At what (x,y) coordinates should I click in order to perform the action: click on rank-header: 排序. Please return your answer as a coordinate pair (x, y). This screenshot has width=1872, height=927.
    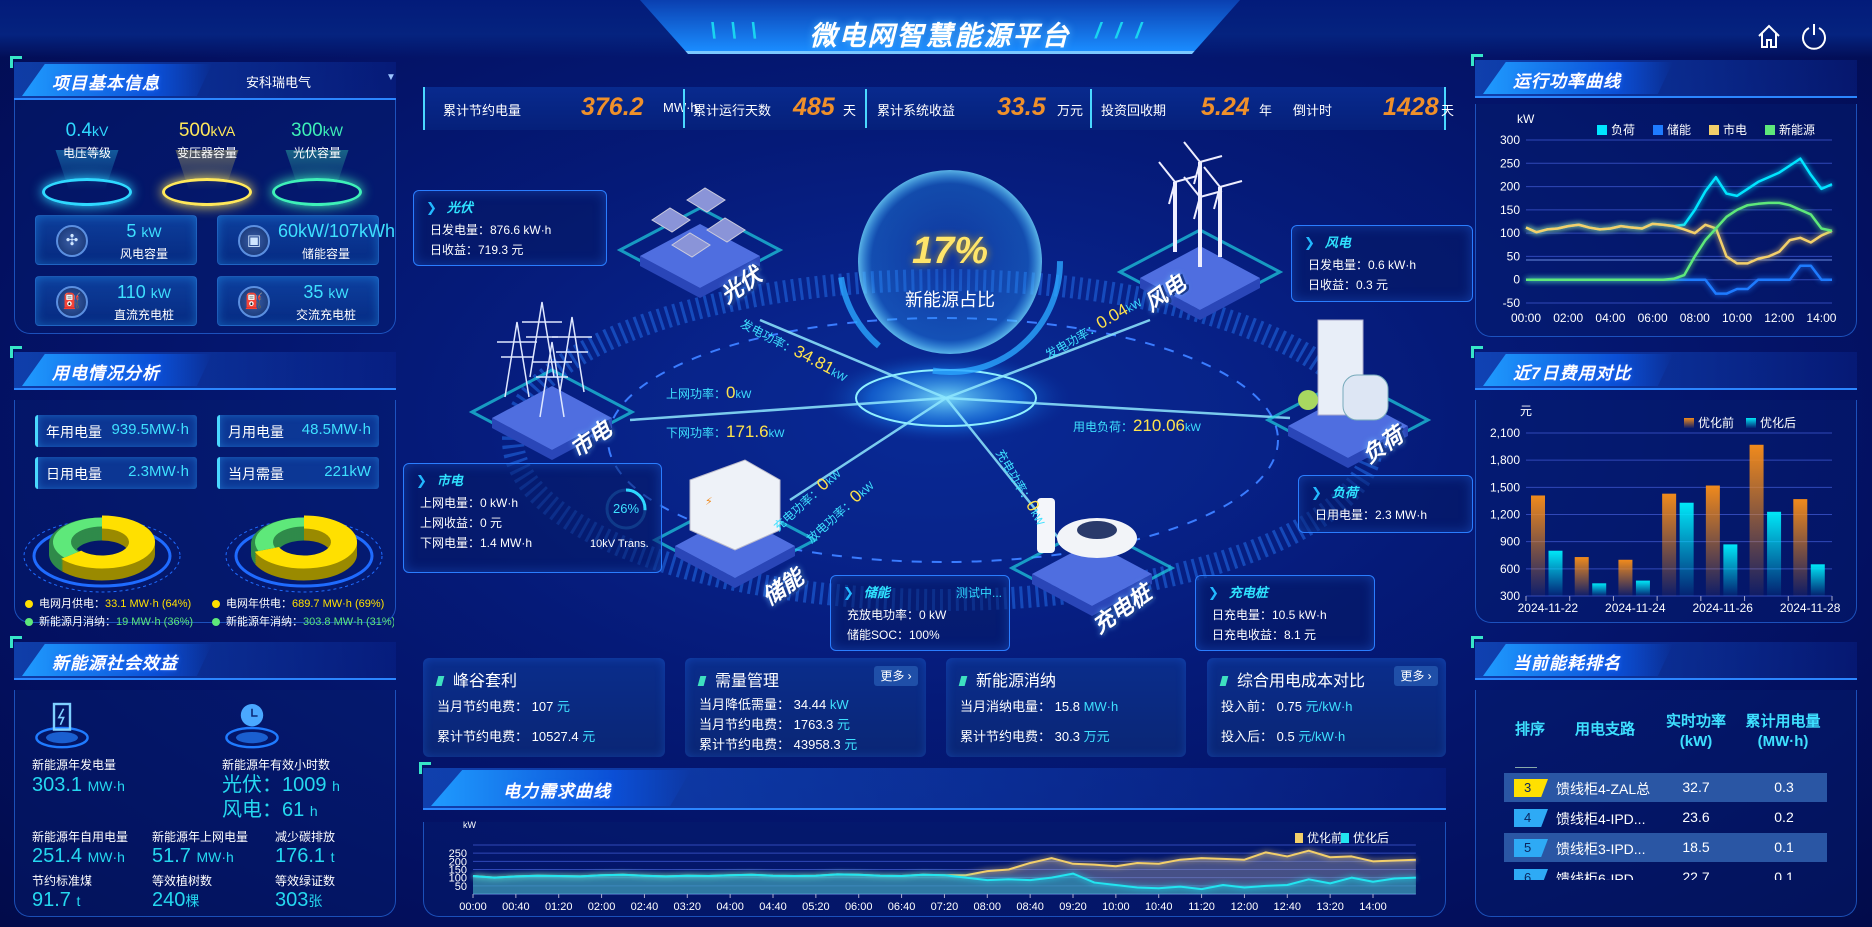
    Looking at the image, I should click on (1529, 729).